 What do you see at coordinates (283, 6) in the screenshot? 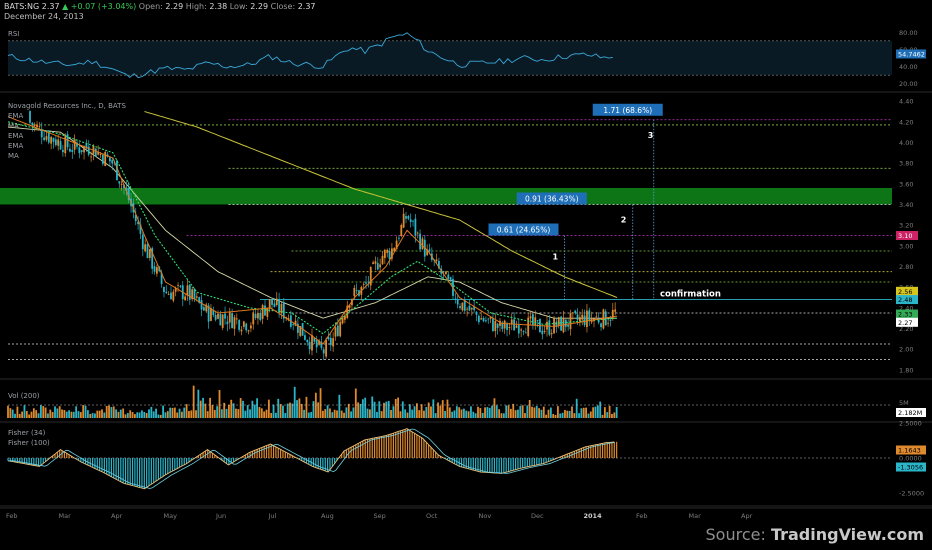
I see `close-label: Close:` at bounding box center [283, 6].